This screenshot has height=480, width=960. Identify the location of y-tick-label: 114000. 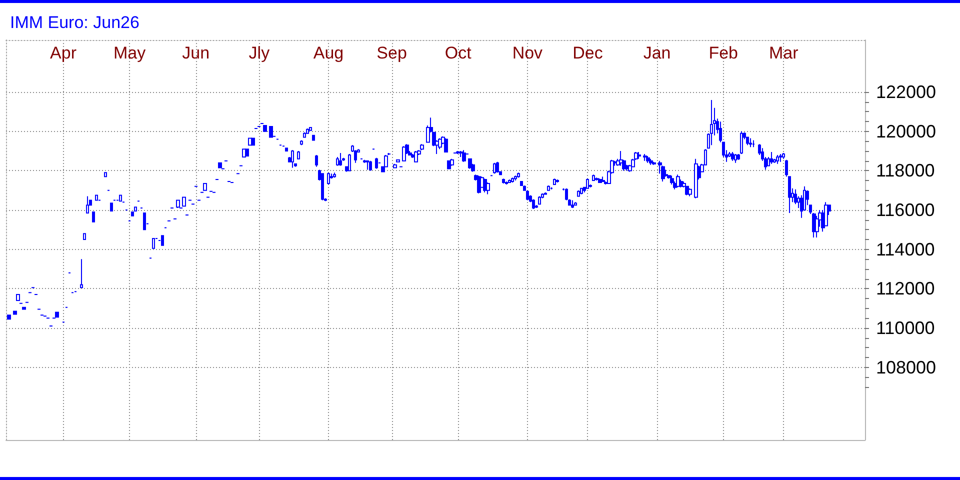
(905, 249).